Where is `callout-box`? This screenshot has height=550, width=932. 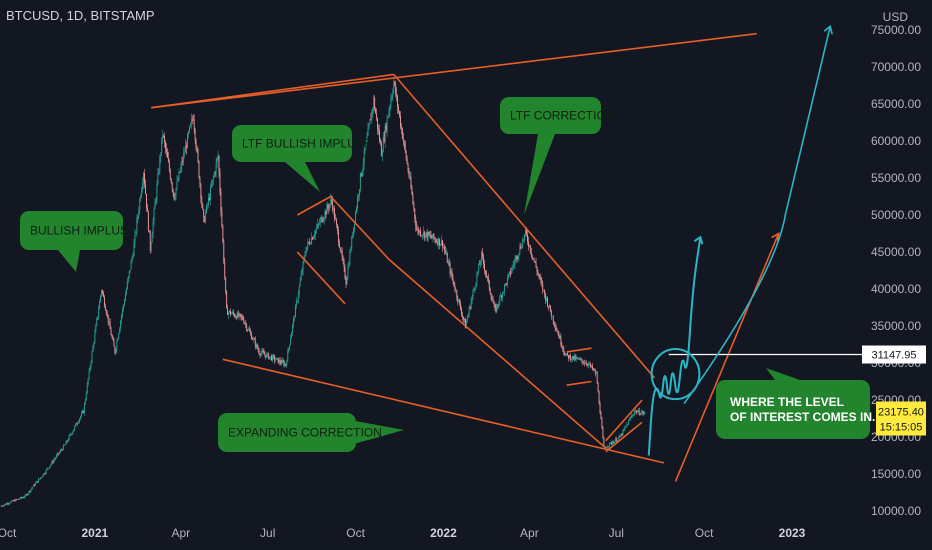 callout-box is located at coordinates (292, 143).